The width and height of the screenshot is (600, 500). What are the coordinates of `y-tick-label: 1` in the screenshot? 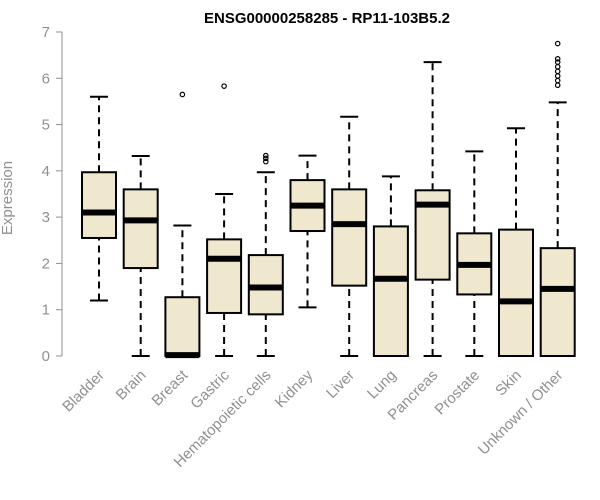 It's located at (46, 310).